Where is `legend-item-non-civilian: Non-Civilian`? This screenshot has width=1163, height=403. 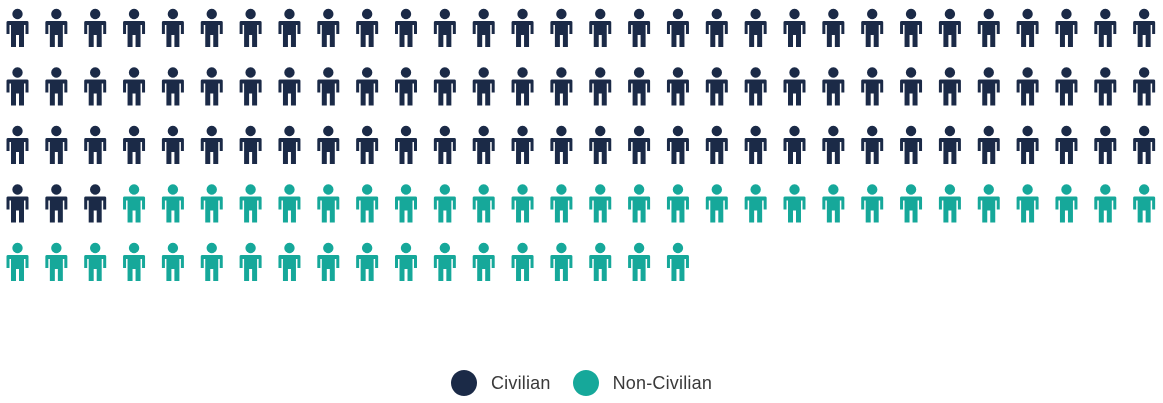
legend-item-non-civilian: Non-Civilian is located at coordinates (642, 383).